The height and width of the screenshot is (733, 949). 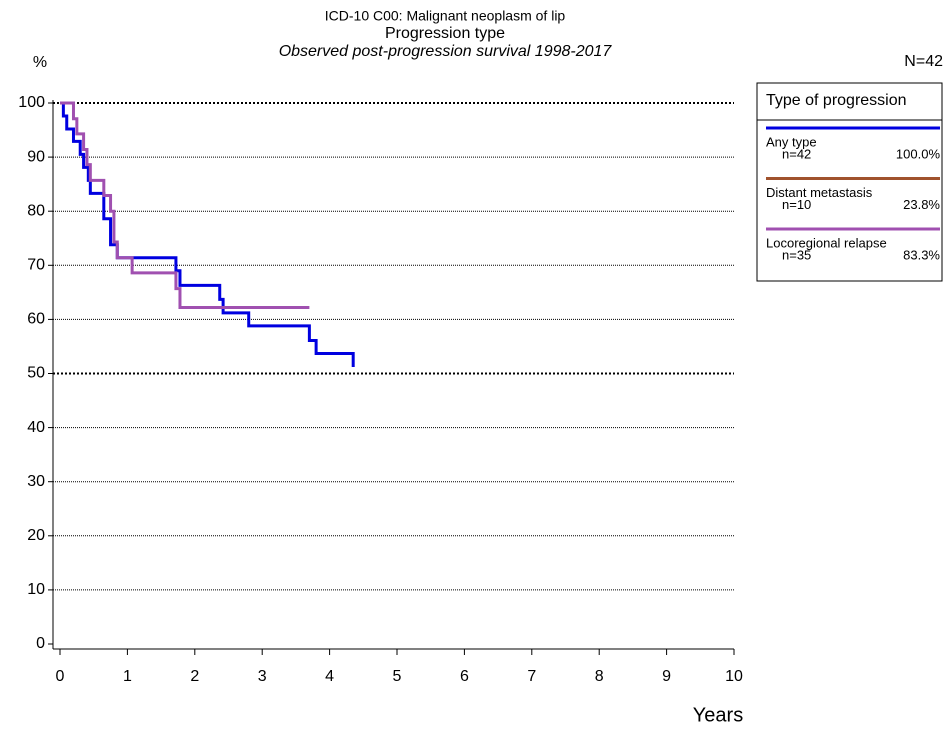 What do you see at coordinates (734, 676) in the screenshot?
I see `x-tick-label: 10` at bounding box center [734, 676].